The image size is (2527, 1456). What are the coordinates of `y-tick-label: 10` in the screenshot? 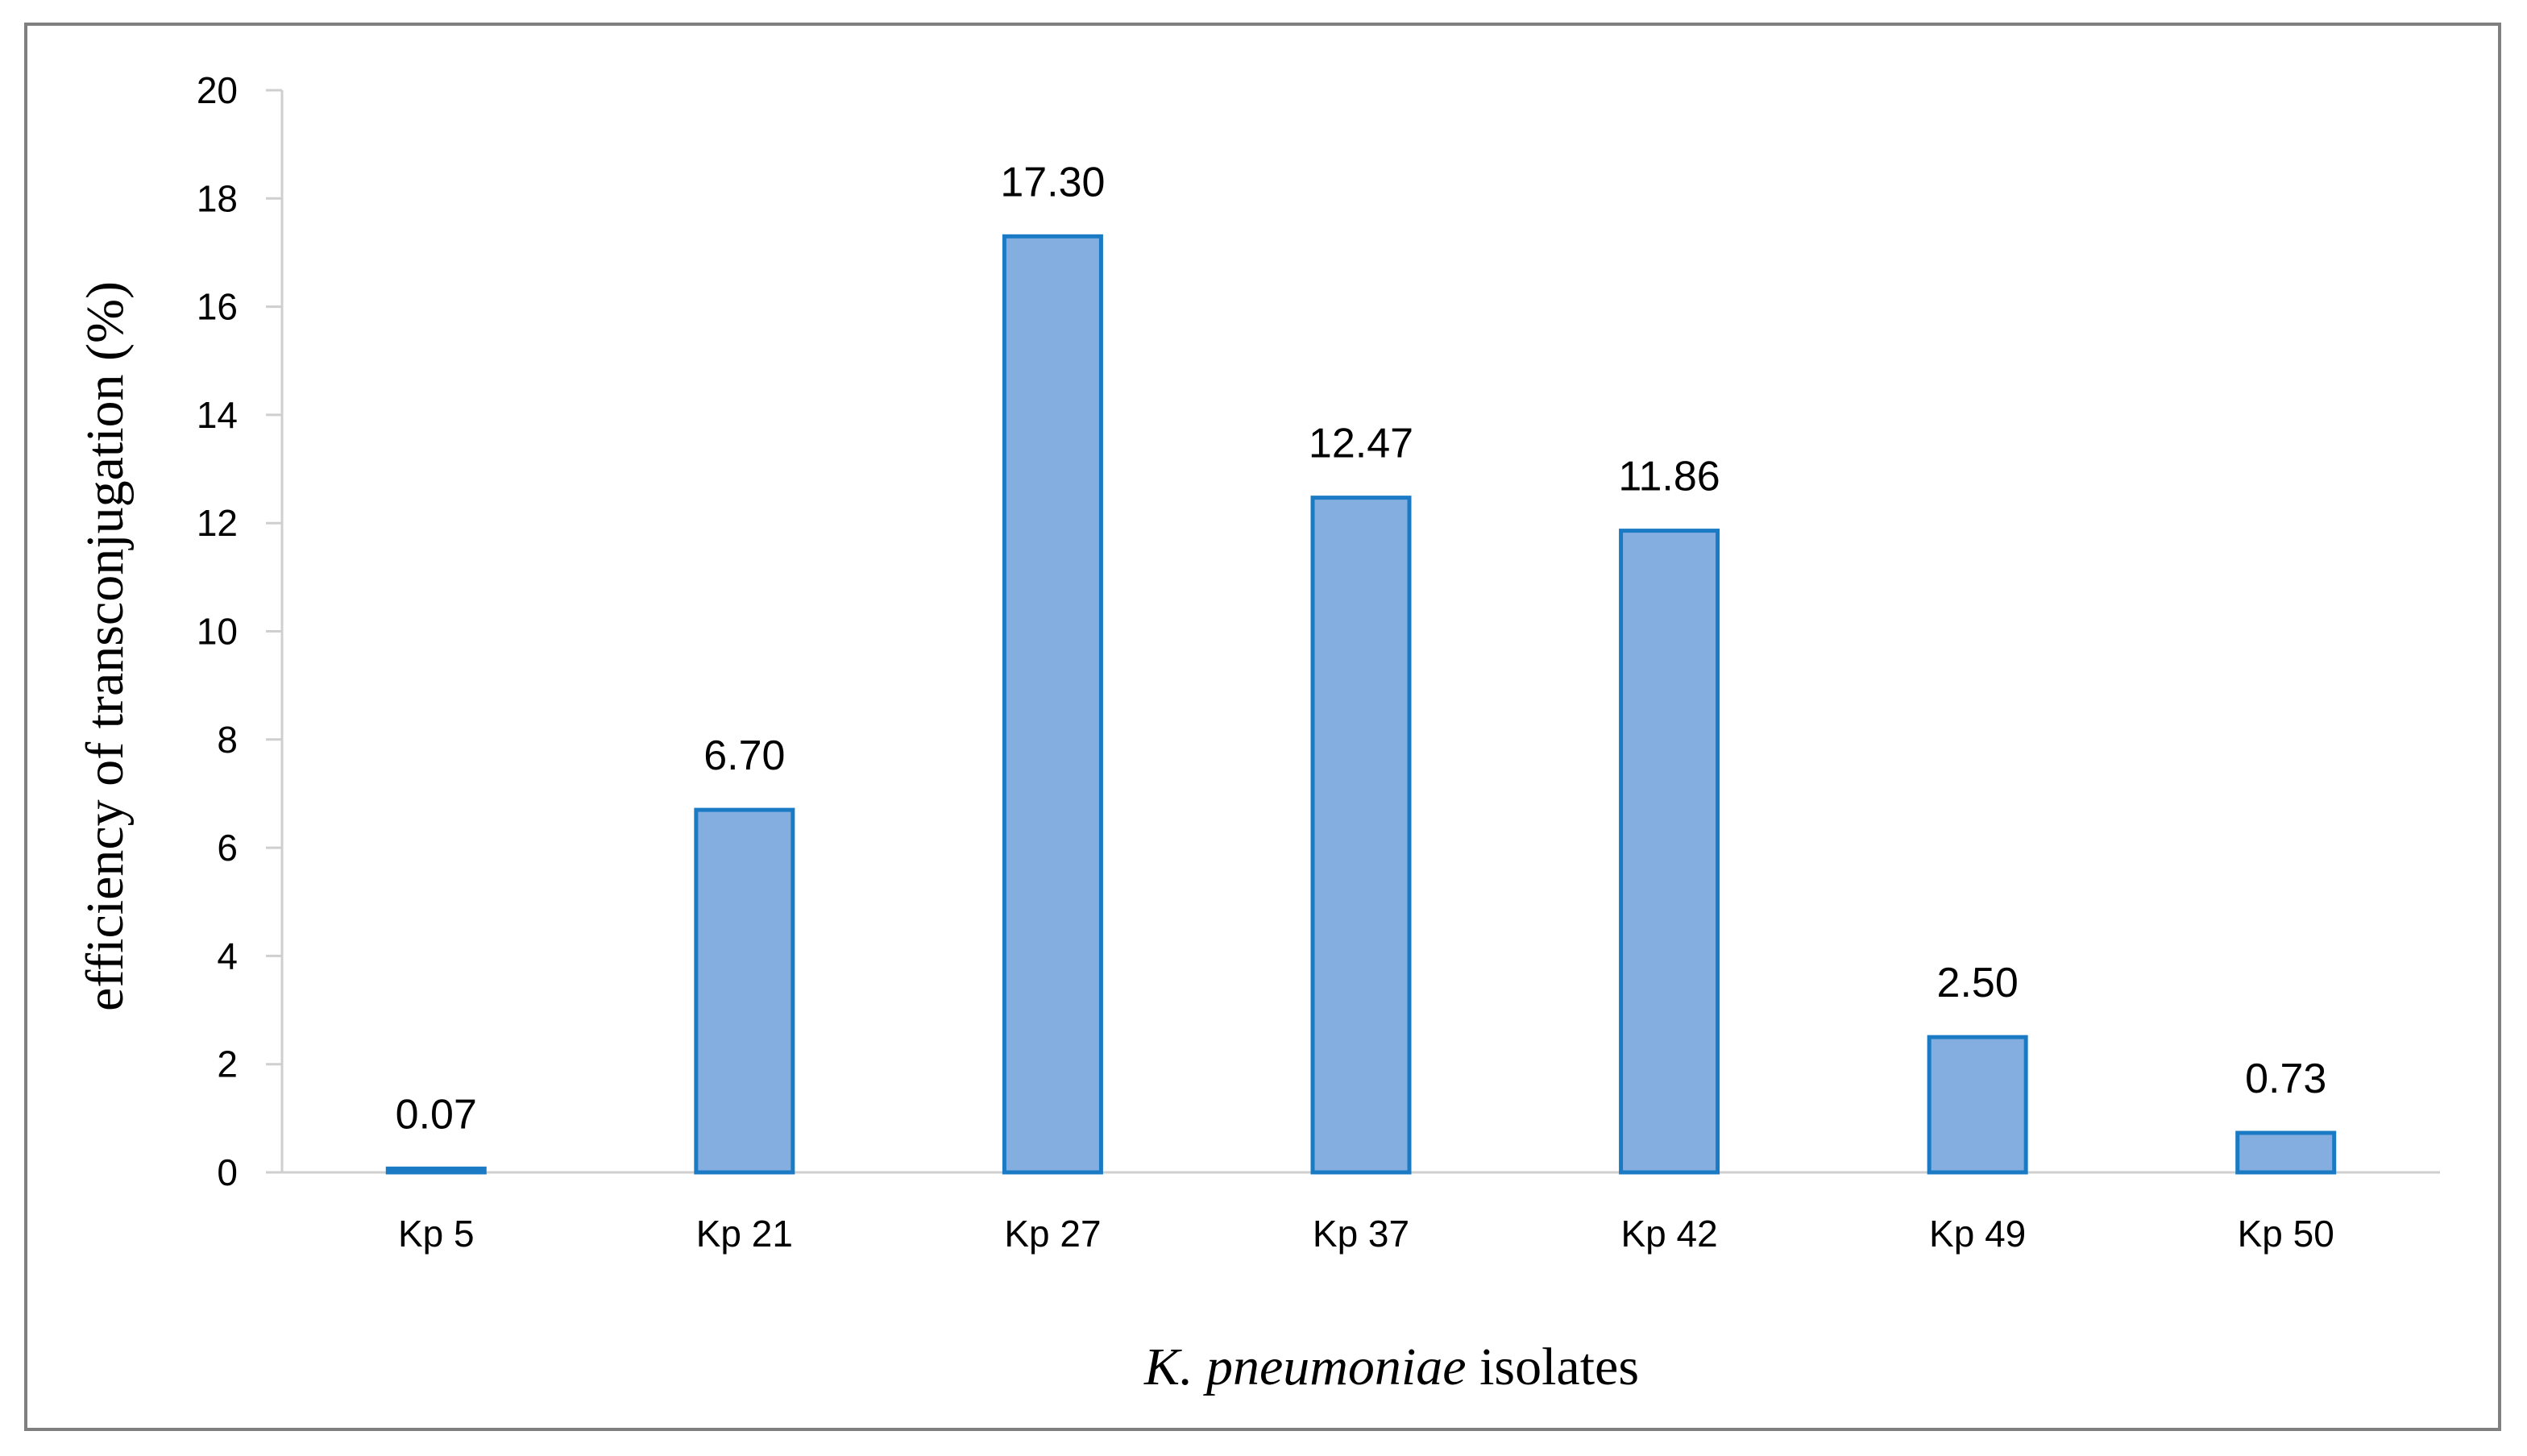 It's located at (217, 632).